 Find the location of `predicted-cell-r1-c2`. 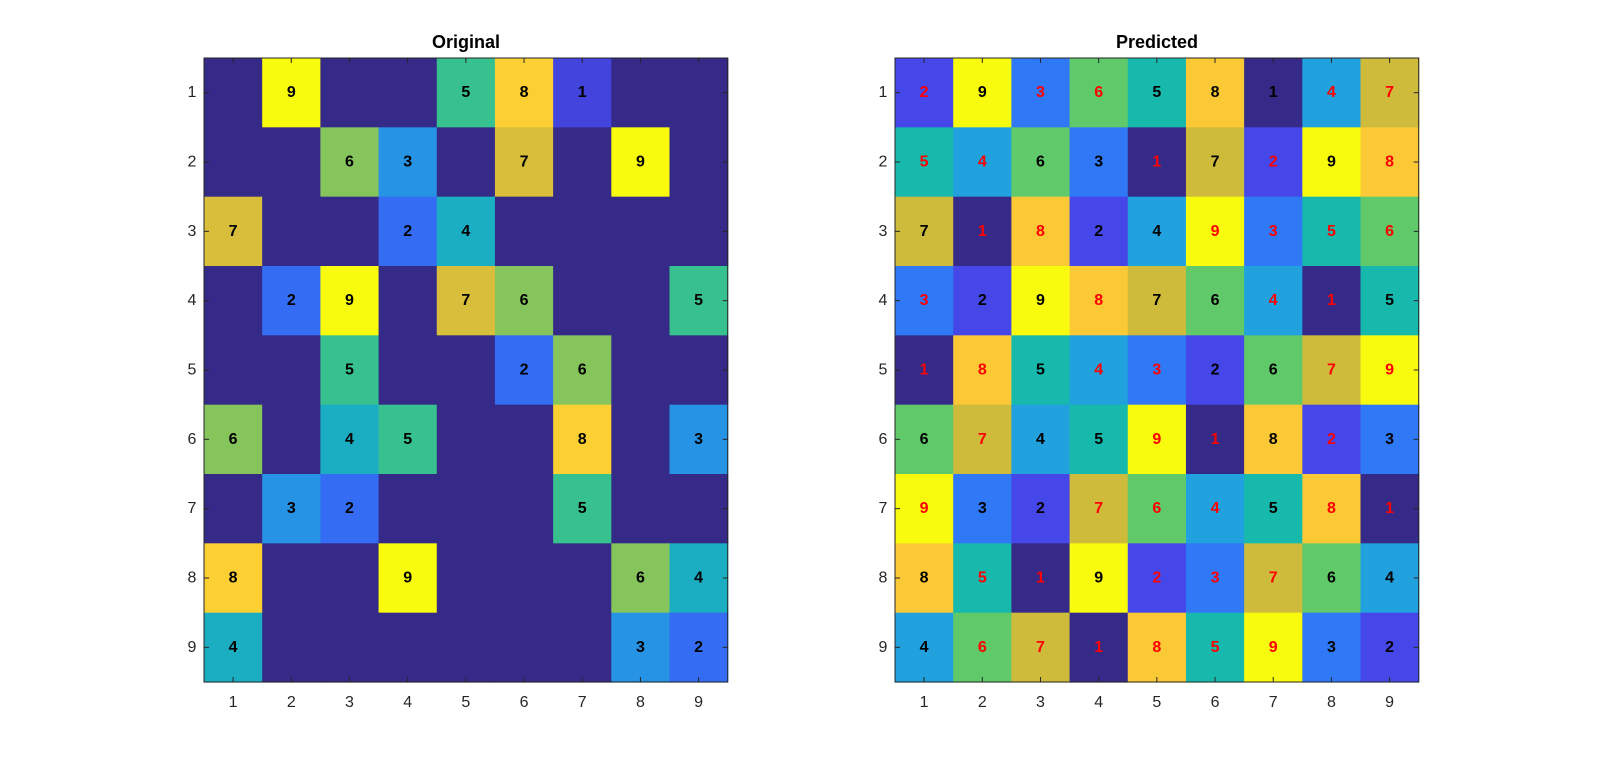

predicted-cell-r1-c2 is located at coordinates (982, 93).